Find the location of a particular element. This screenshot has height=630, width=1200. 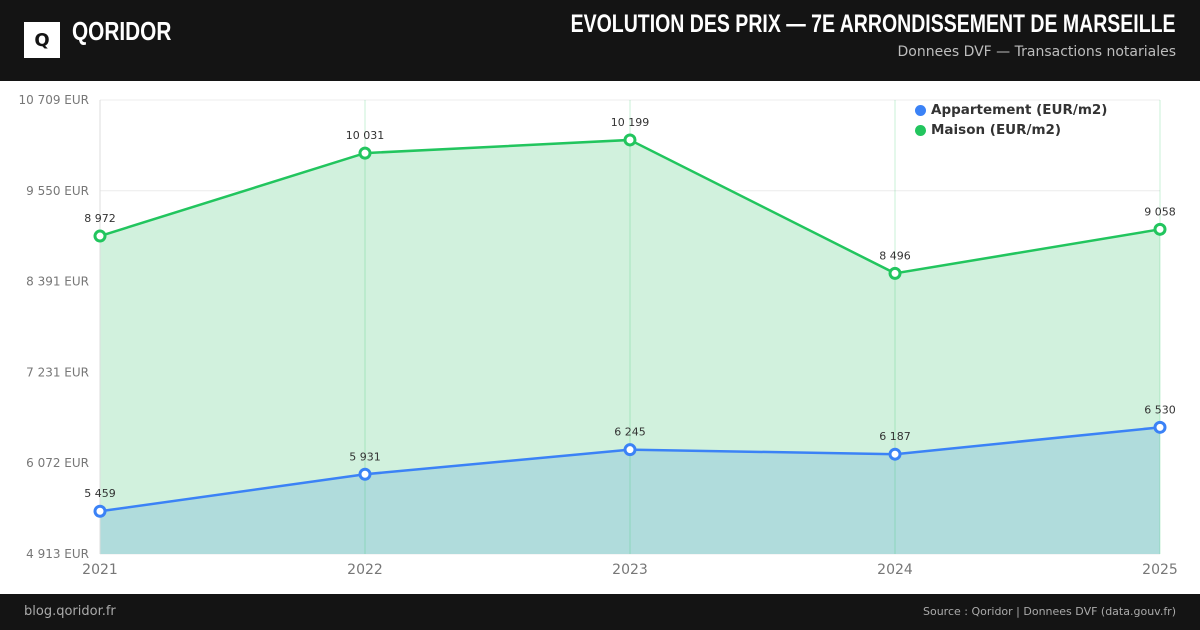

legend: Appartement (EUR/m2) Maison (EUR/m2) is located at coordinates (1011, 120).